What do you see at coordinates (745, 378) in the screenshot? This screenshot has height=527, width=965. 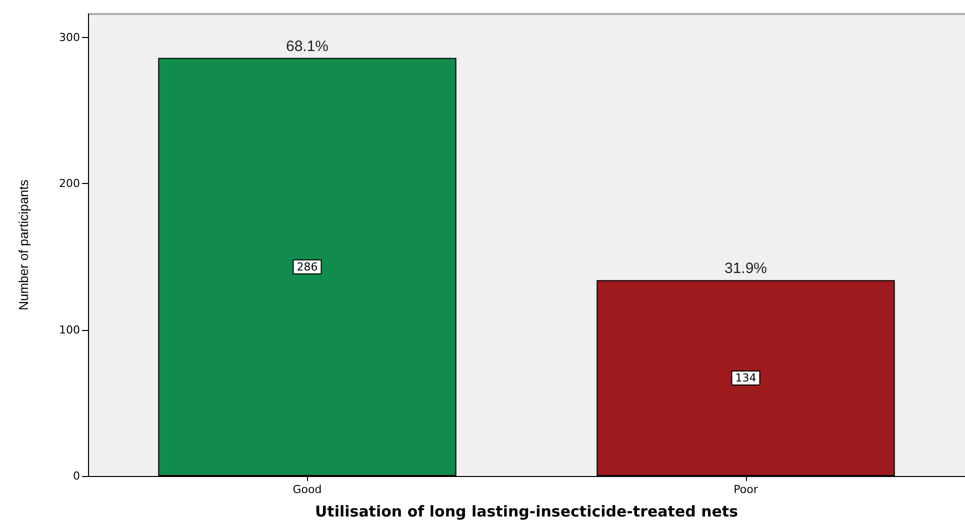 I see `data-label: 134` at bounding box center [745, 378].